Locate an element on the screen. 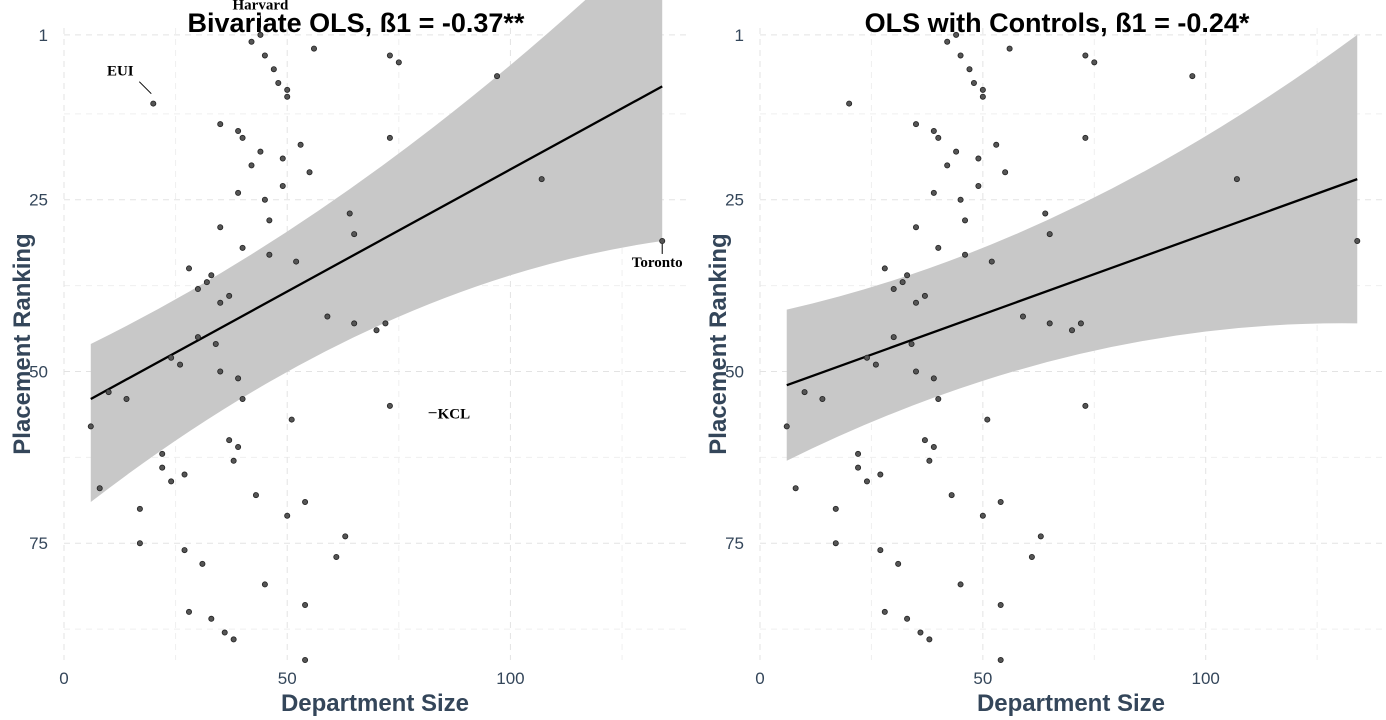 Image resolution: width=1386 pixels, height=720 pixels. y-axis-title: Placement Ranking is located at coordinates (718, 343).